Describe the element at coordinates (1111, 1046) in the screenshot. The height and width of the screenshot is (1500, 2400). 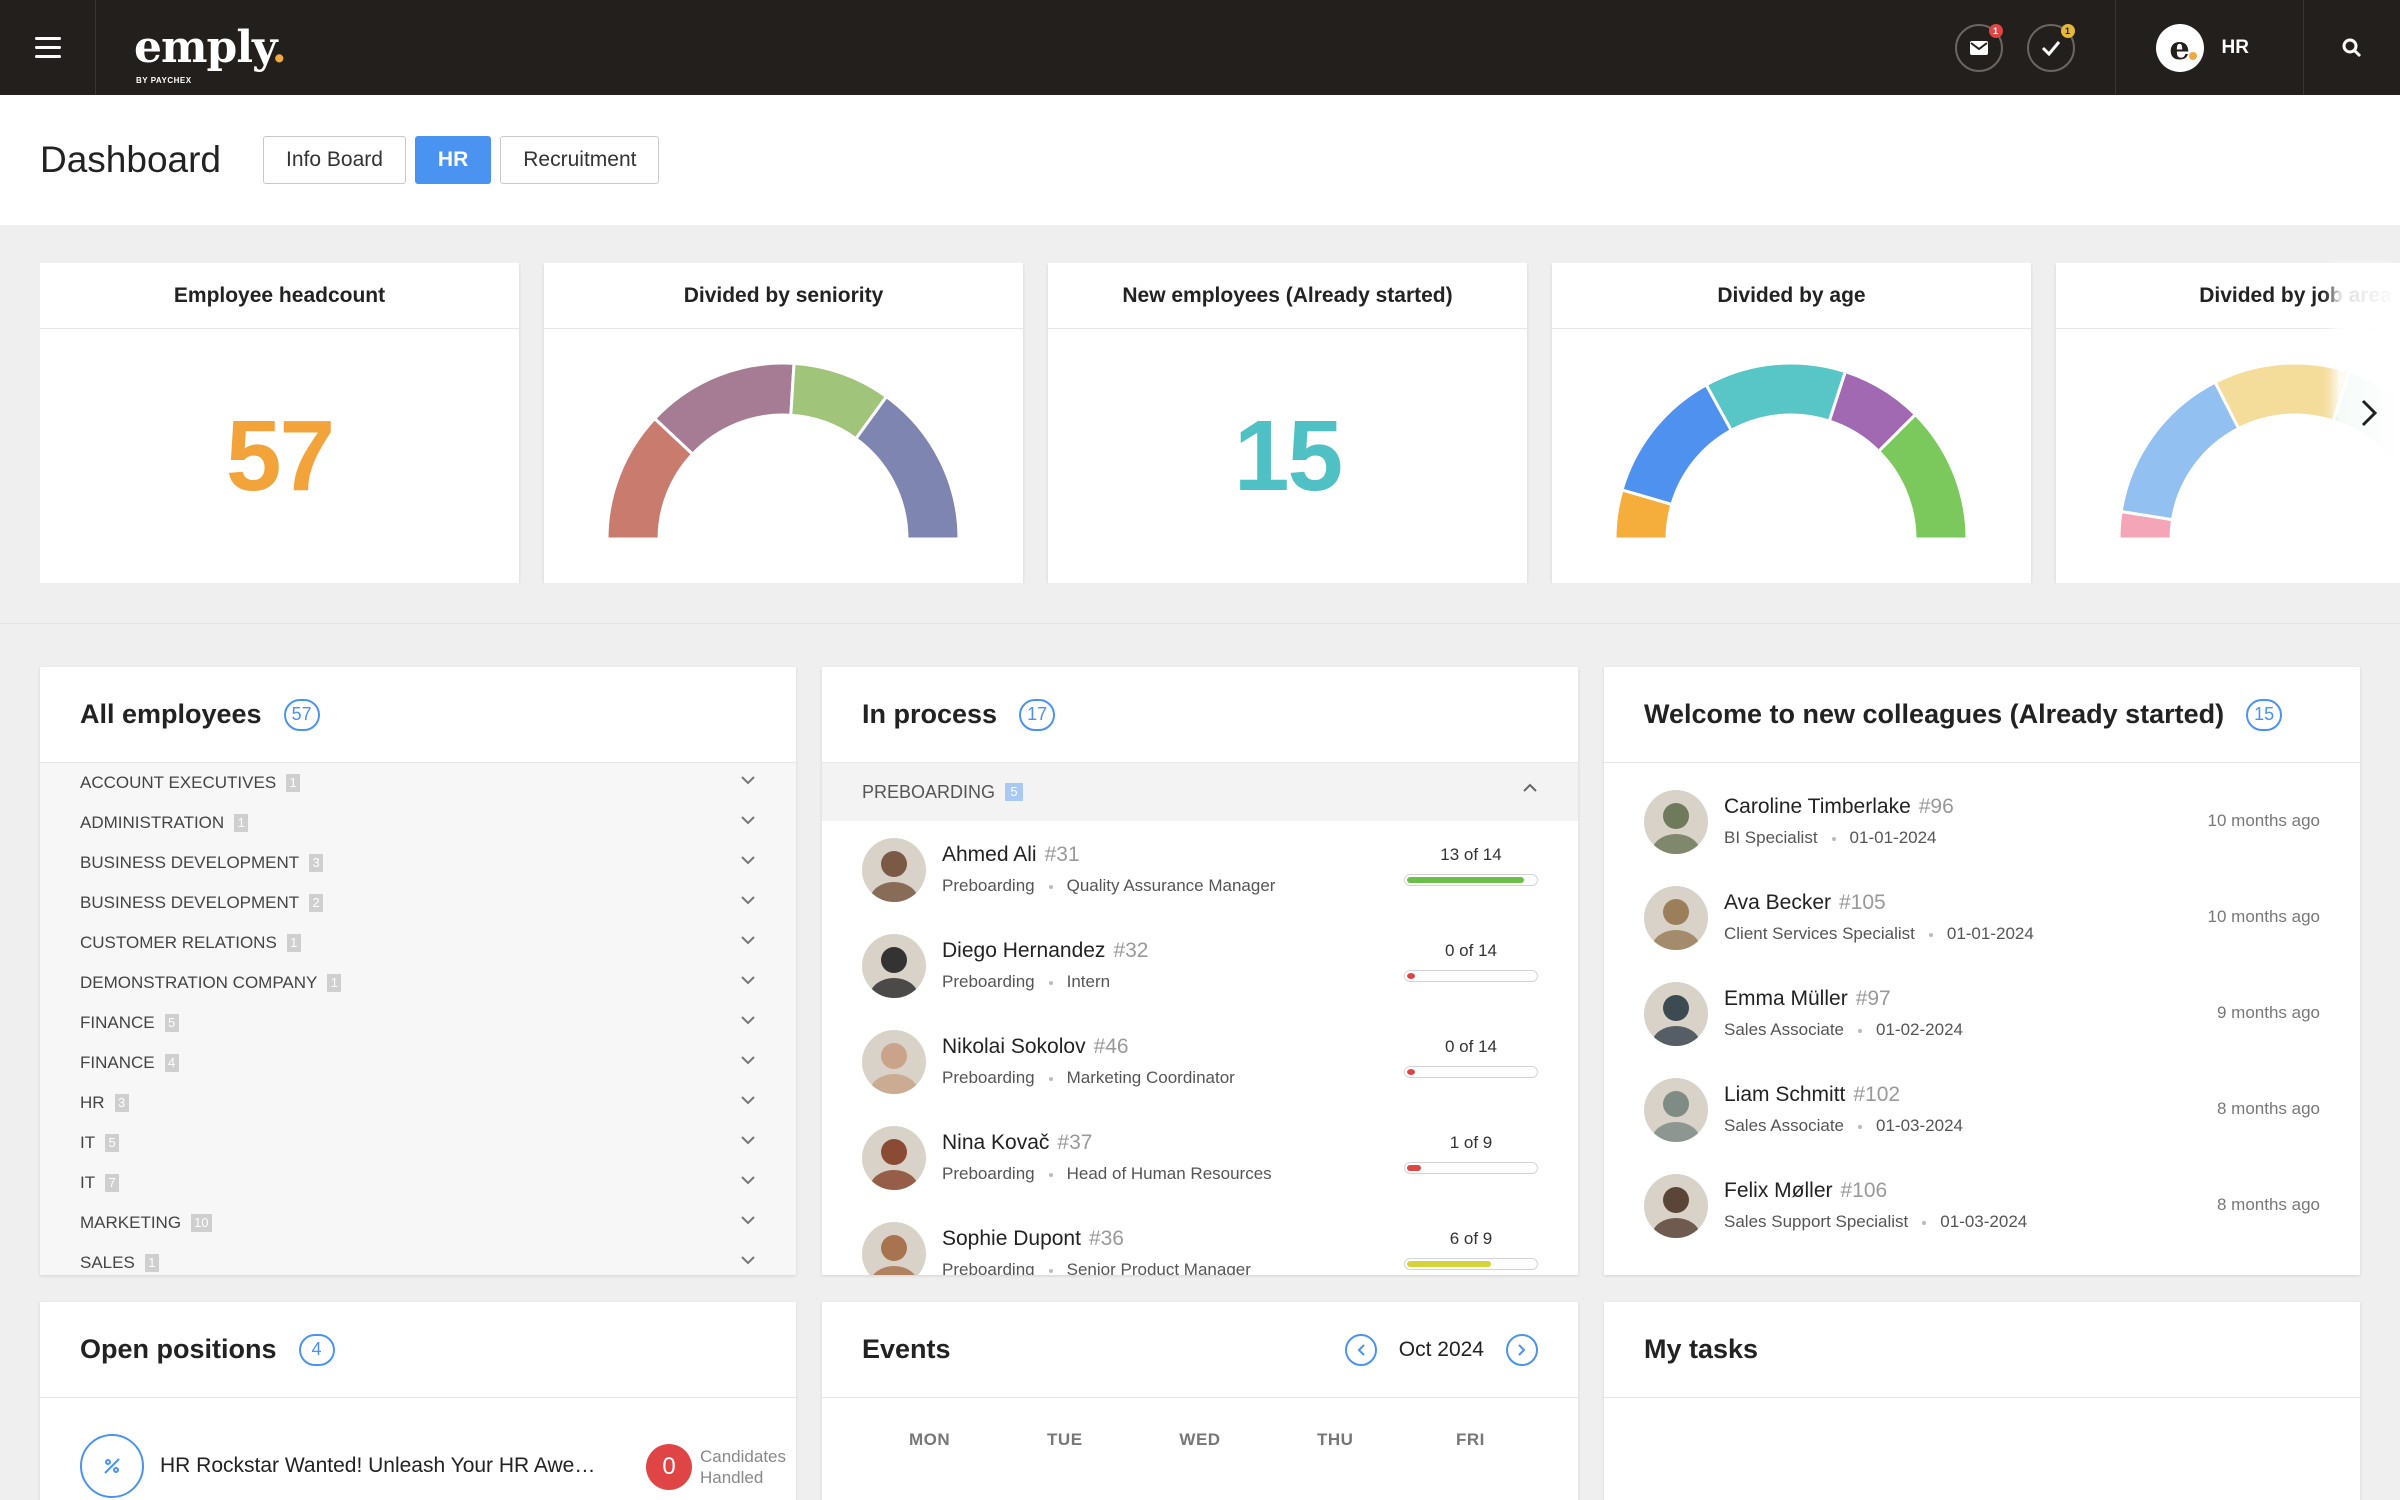
I see `employee-id: #46` at that location.